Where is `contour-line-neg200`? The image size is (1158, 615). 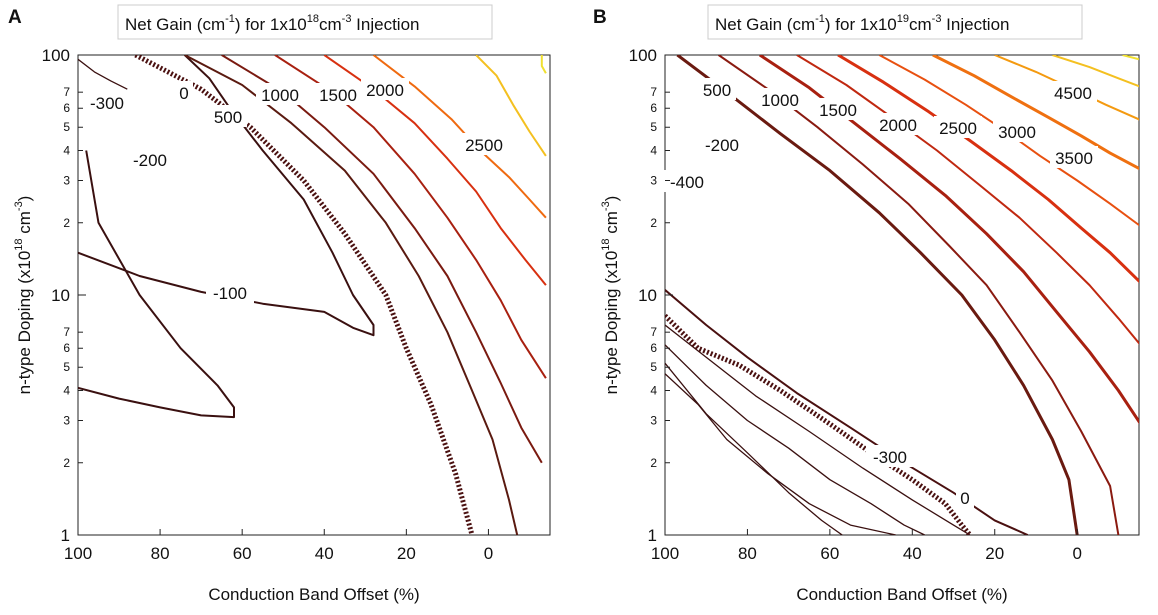 contour-line-neg200 is located at coordinates (818, 429).